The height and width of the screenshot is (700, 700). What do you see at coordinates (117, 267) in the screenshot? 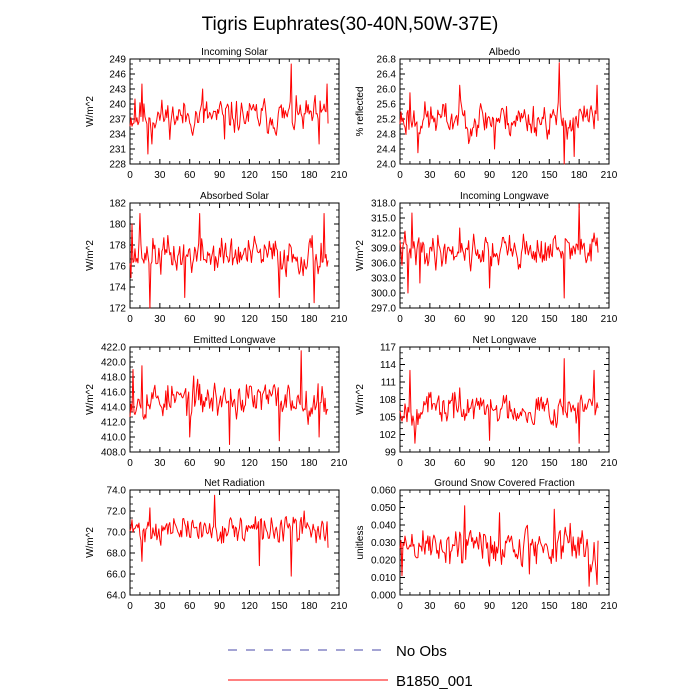
I see `y-tick-label: 176` at bounding box center [117, 267].